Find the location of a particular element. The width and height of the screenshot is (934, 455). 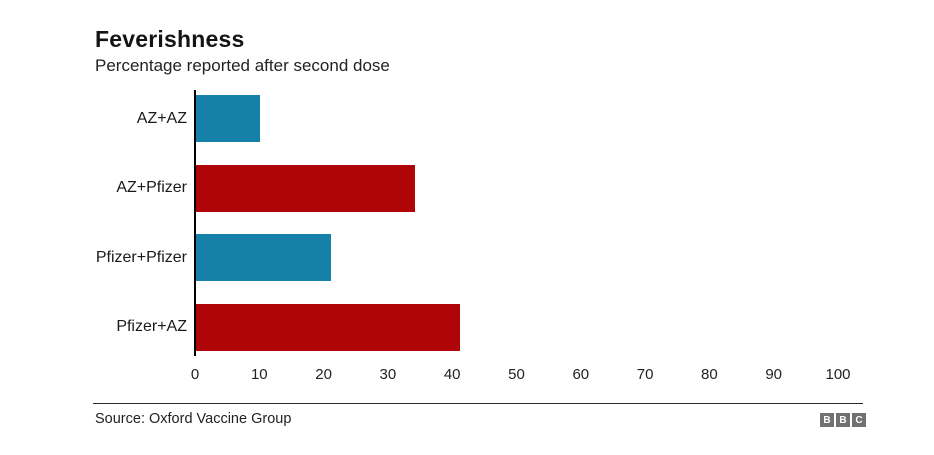

x-tick-label: 70 is located at coordinates (645, 374).